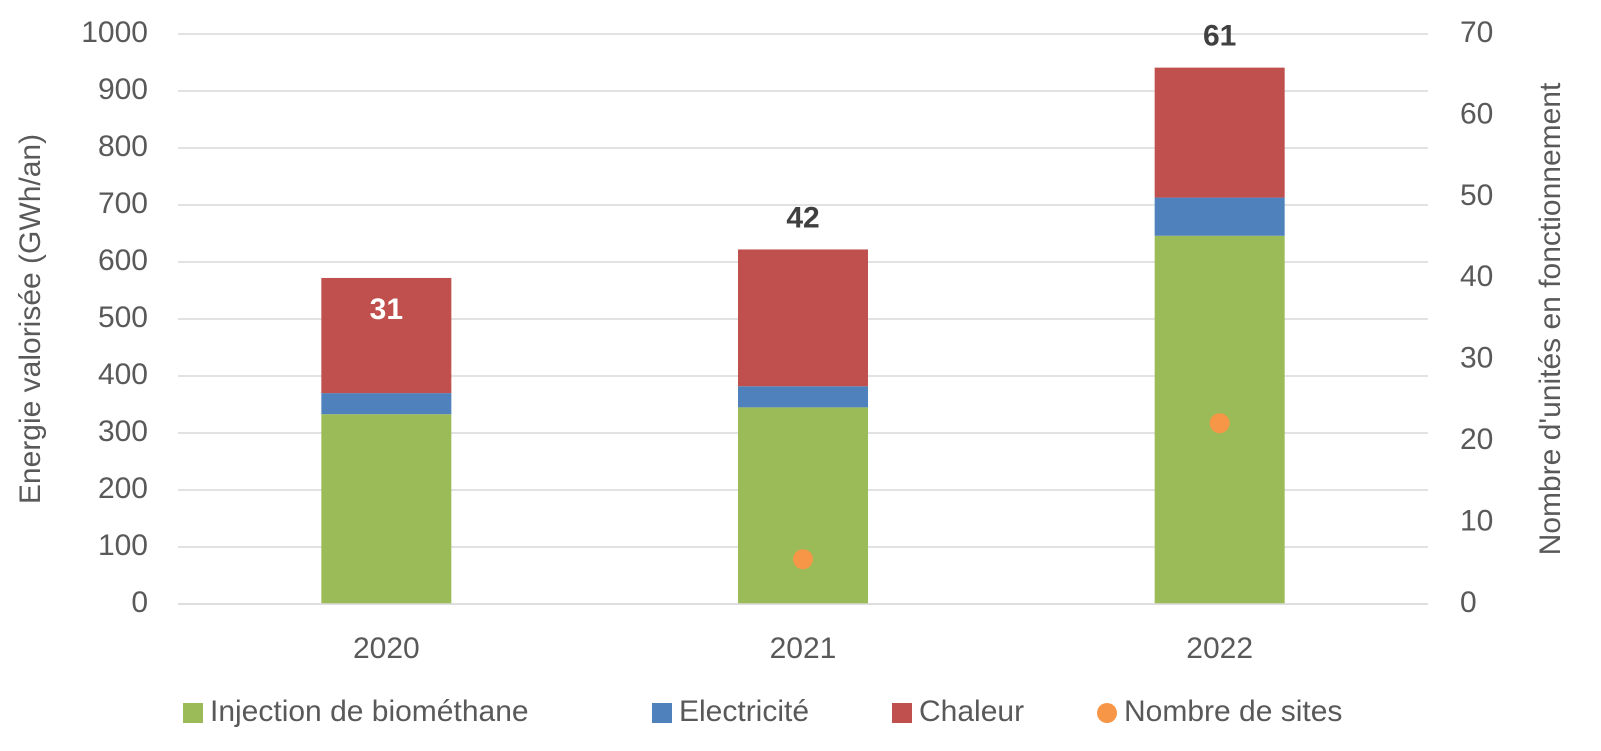 The height and width of the screenshot is (751, 1601). Describe the element at coordinates (123, 260) in the screenshot. I see `y-tick-label: 600` at that location.